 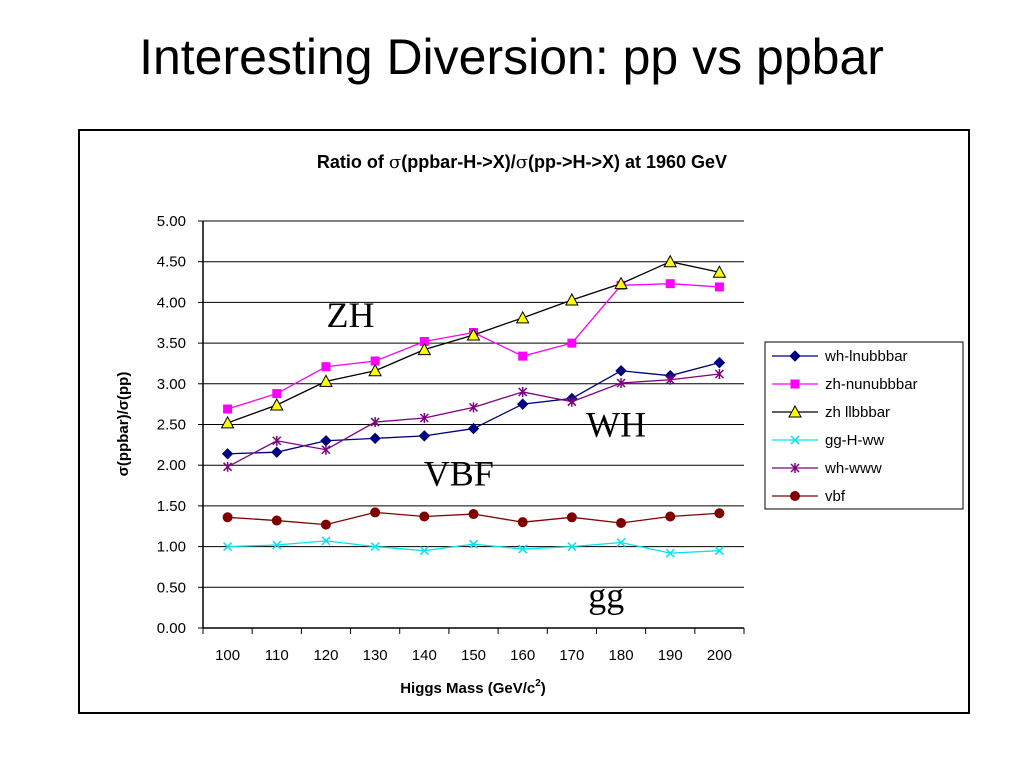 I want to click on annotation-gg: gg, so click(x=606, y=596).